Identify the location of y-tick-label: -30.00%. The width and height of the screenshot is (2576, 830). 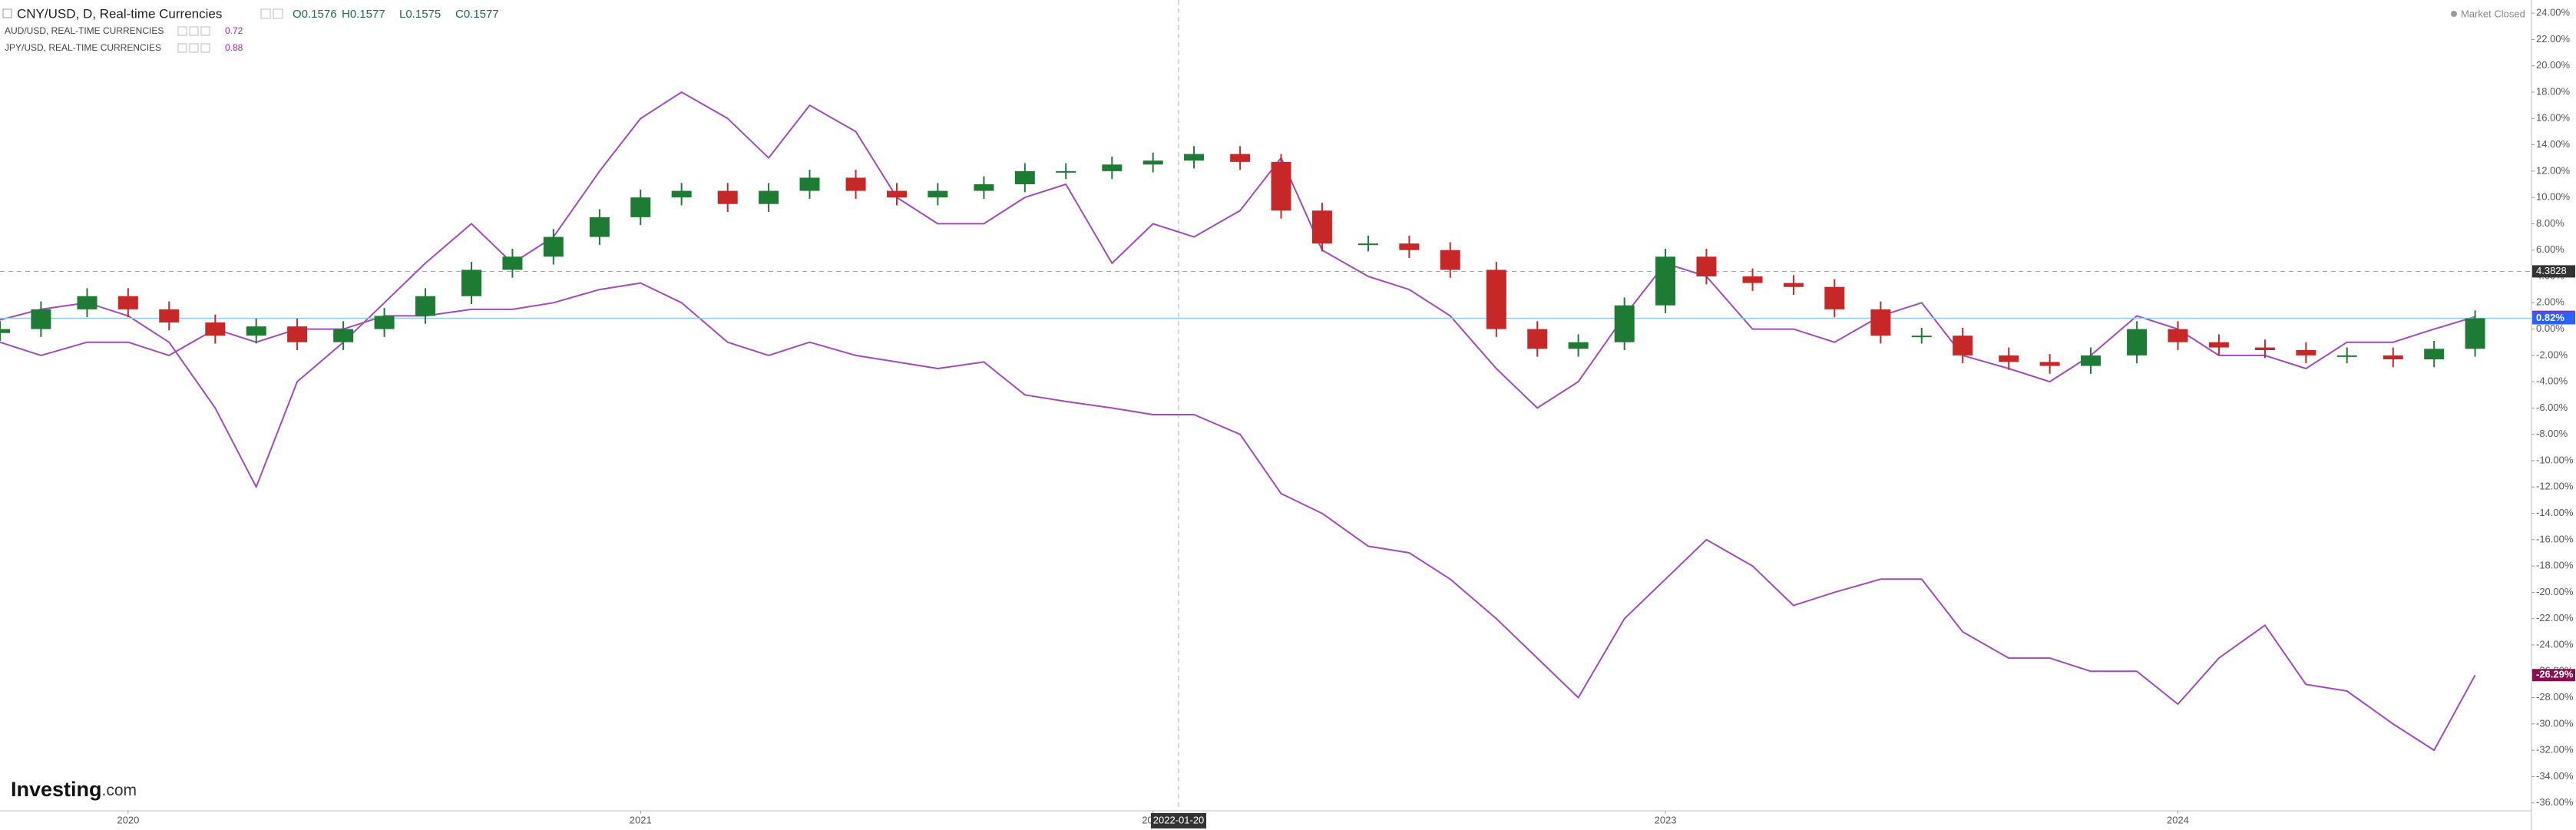
(2555, 723).